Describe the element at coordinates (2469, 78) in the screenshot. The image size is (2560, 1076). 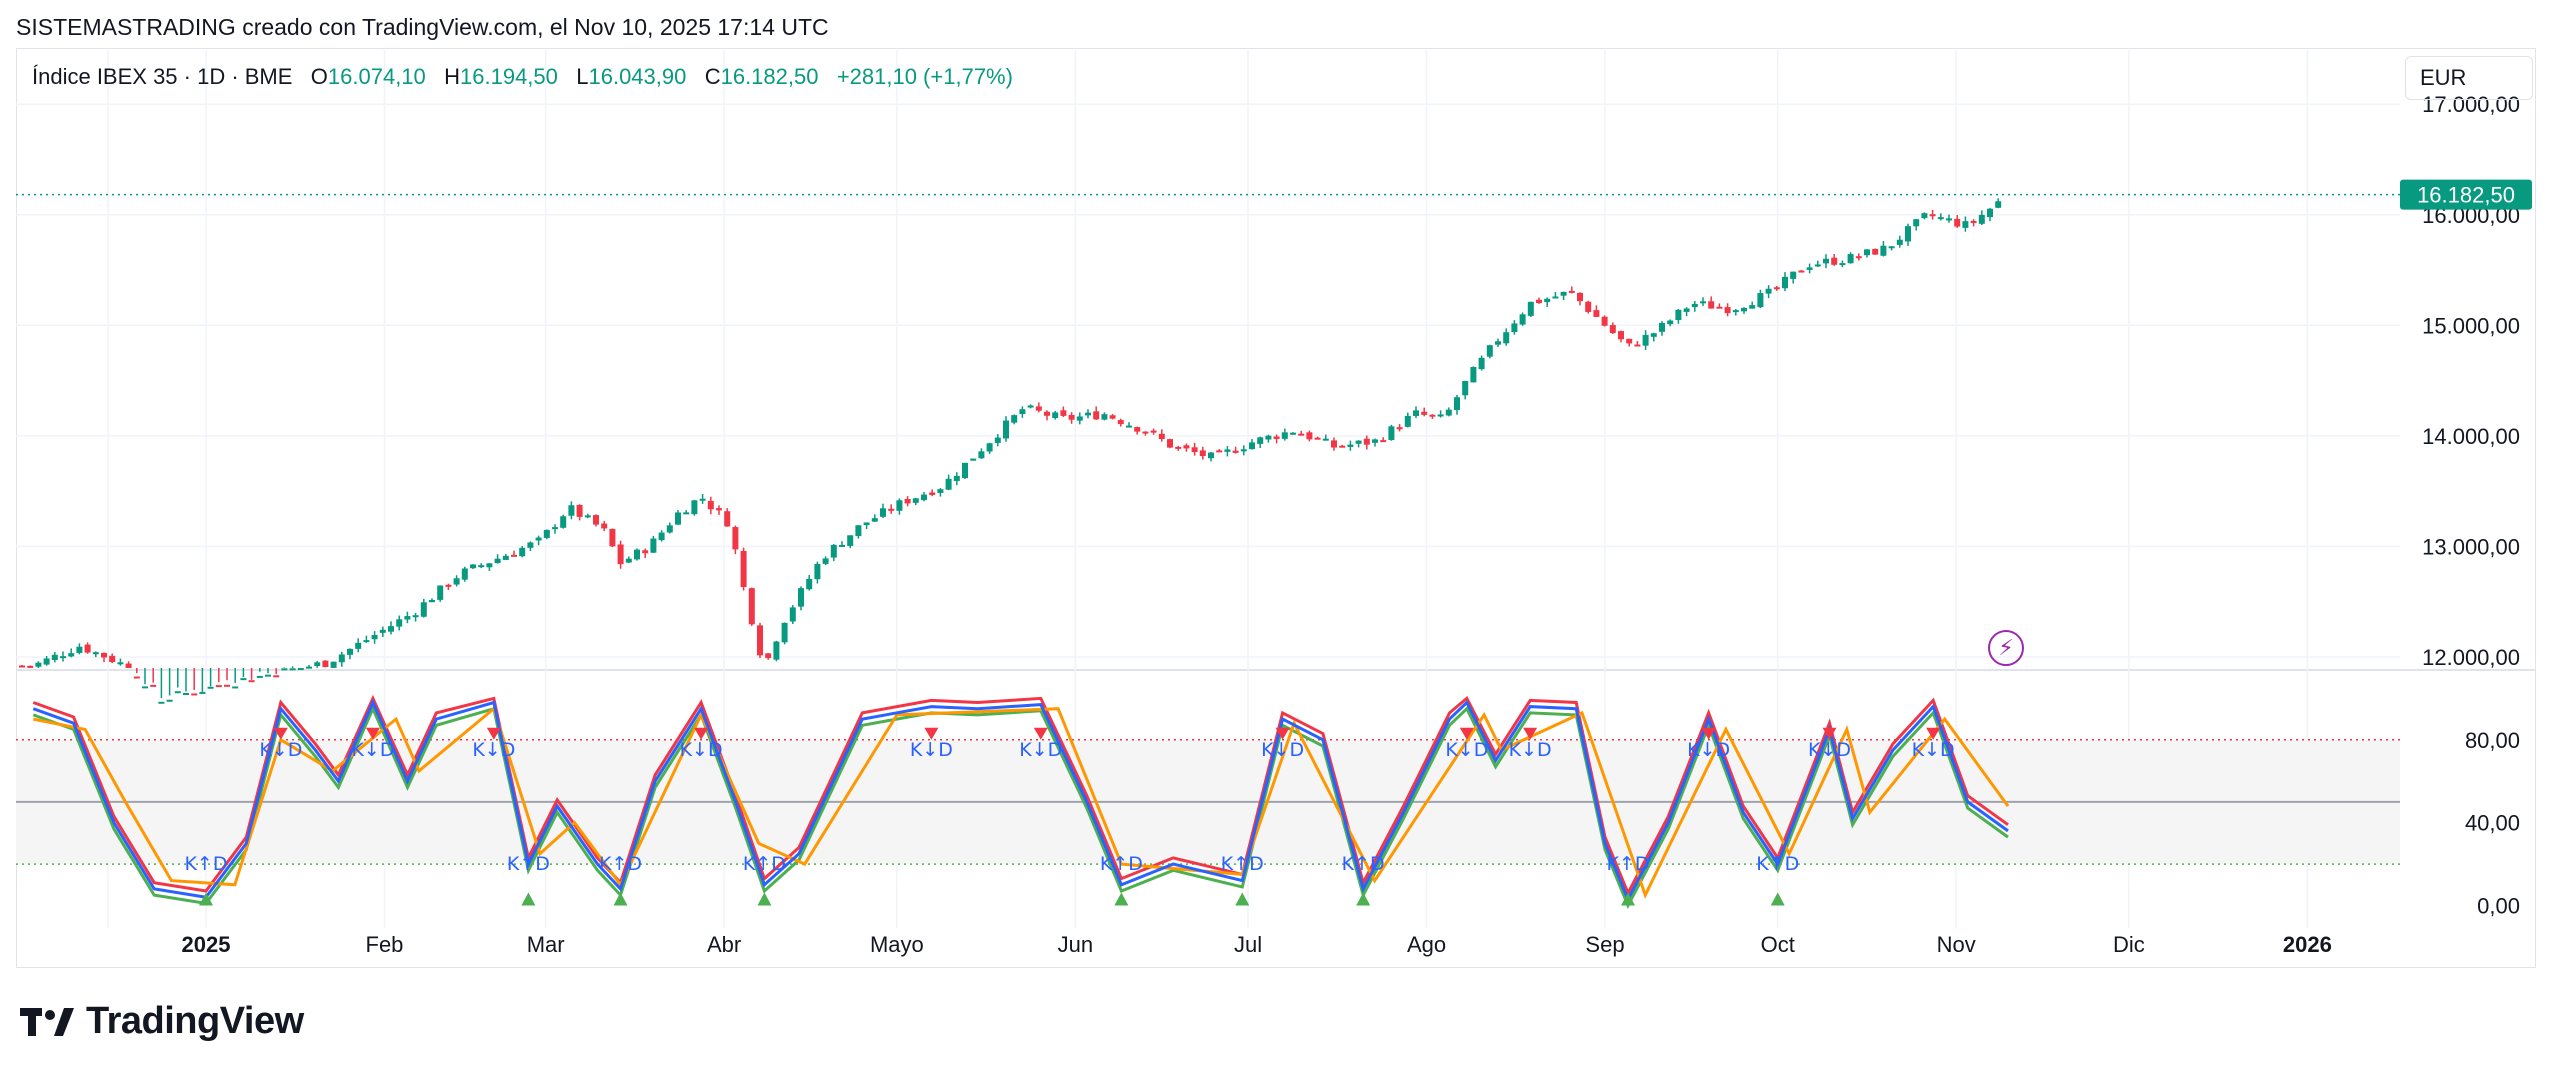
I see `currency-selector: EUR` at that location.